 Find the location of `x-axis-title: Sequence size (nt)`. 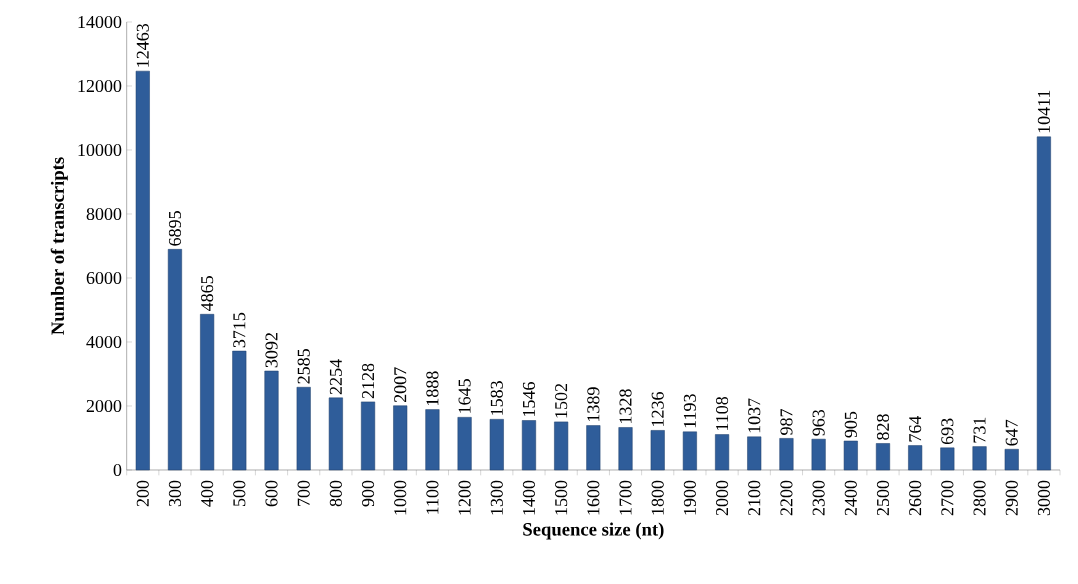

x-axis-title: Sequence size (nt) is located at coordinates (593, 531).